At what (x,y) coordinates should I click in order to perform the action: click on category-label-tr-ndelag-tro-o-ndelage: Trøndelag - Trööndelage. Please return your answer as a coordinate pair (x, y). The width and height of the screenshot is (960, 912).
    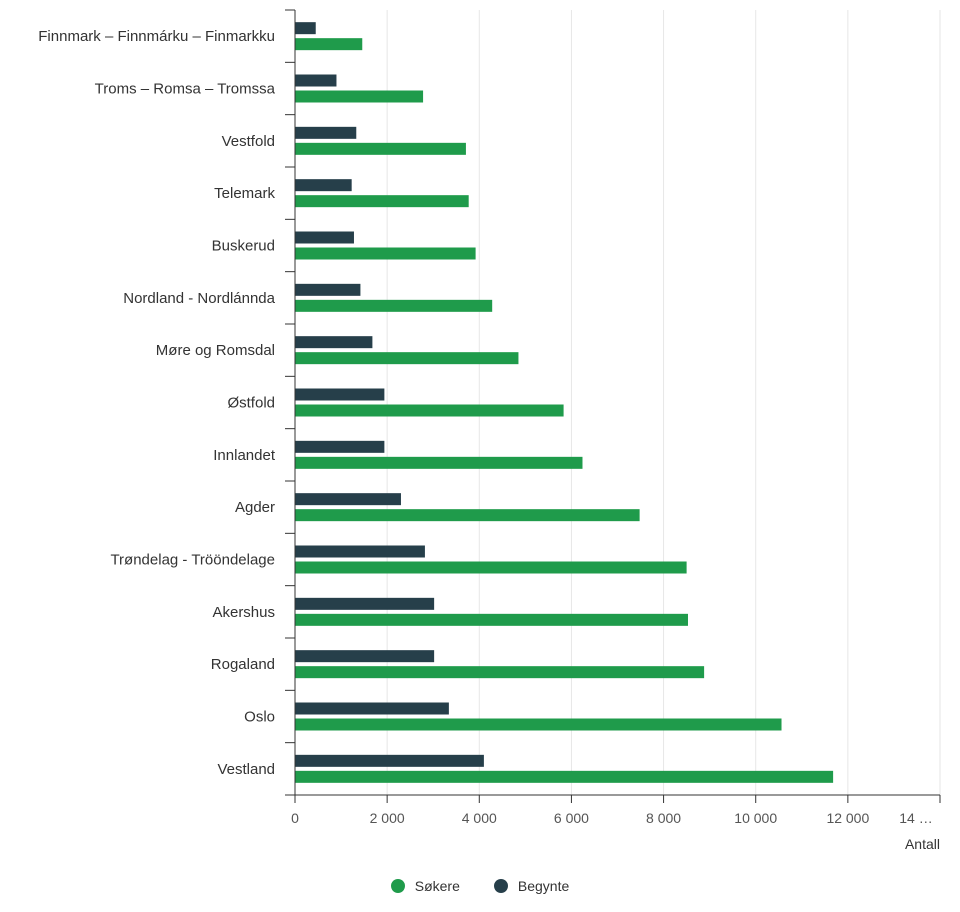
    Looking at the image, I should click on (192, 560).